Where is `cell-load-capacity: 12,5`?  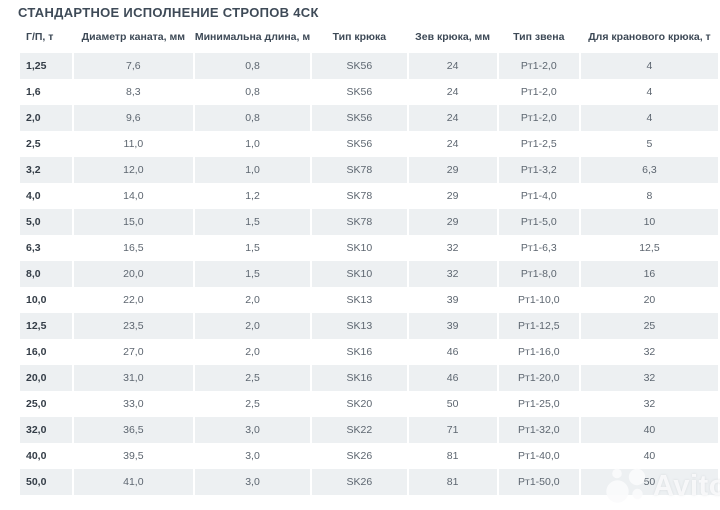
cell-load-capacity: 12,5 is located at coordinates (46, 326).